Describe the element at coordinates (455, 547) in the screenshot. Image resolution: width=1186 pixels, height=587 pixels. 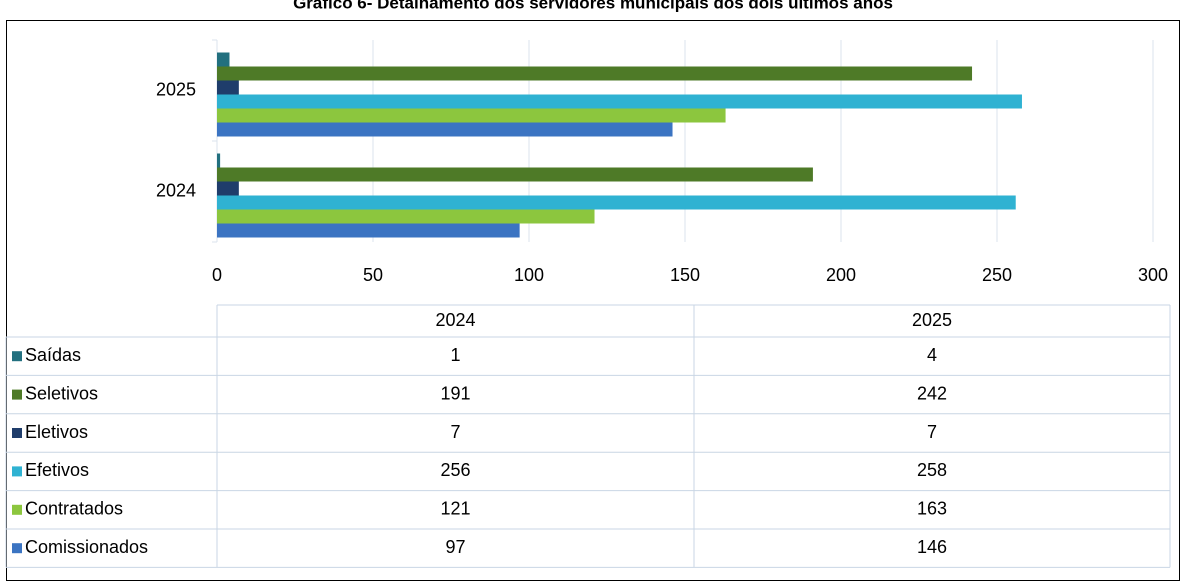
I see `table-cell: 97` at that location.